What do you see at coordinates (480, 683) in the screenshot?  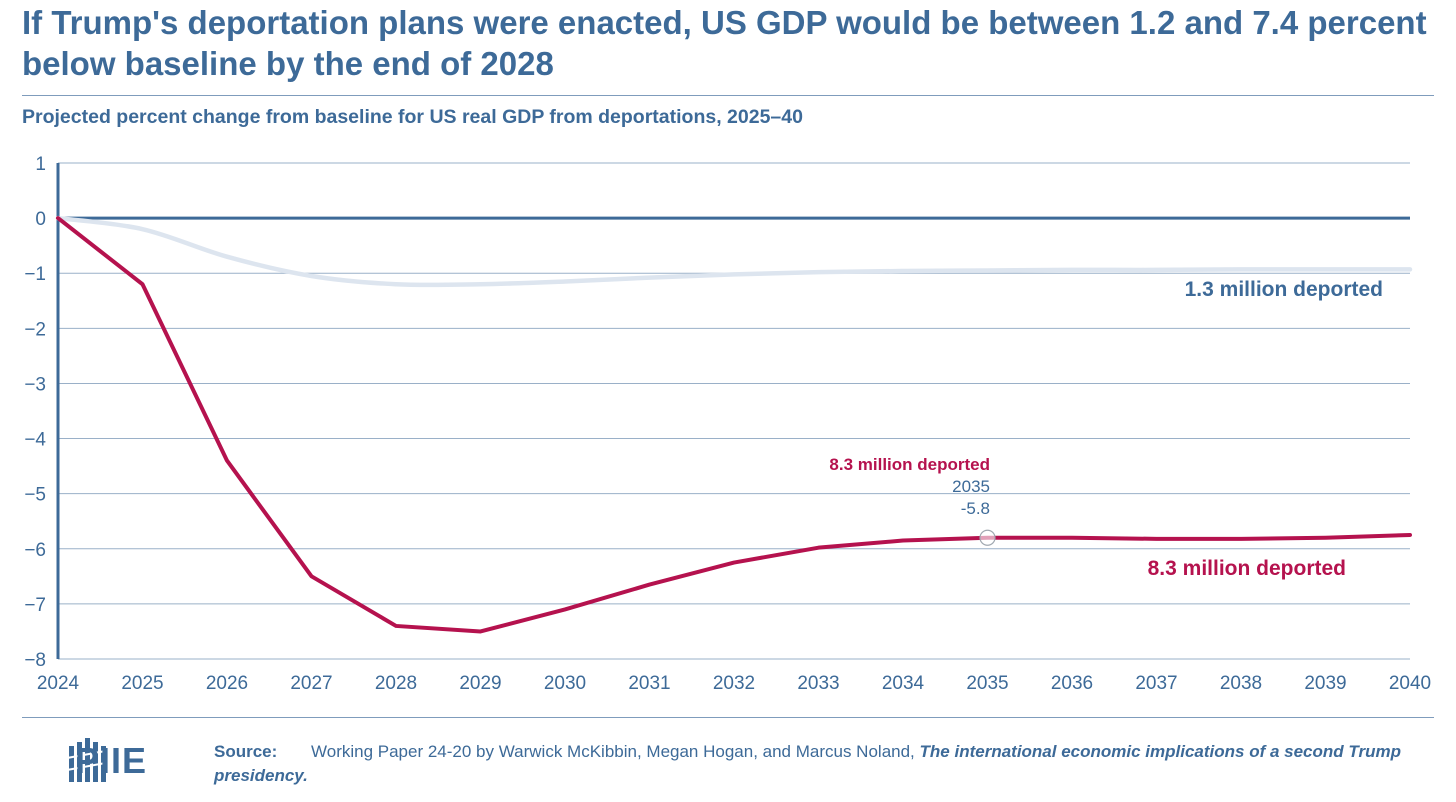 I see `x-tick-label: 2029` at bounding box center [480, 683].